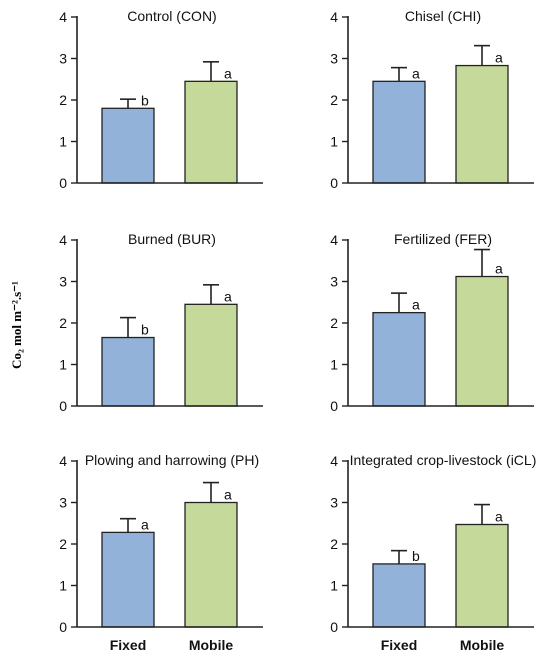 The width and height of the screenshot is (550, 659). I want to click on panel-title: Integrated crop-livestock (iCL), so click(443, 460).